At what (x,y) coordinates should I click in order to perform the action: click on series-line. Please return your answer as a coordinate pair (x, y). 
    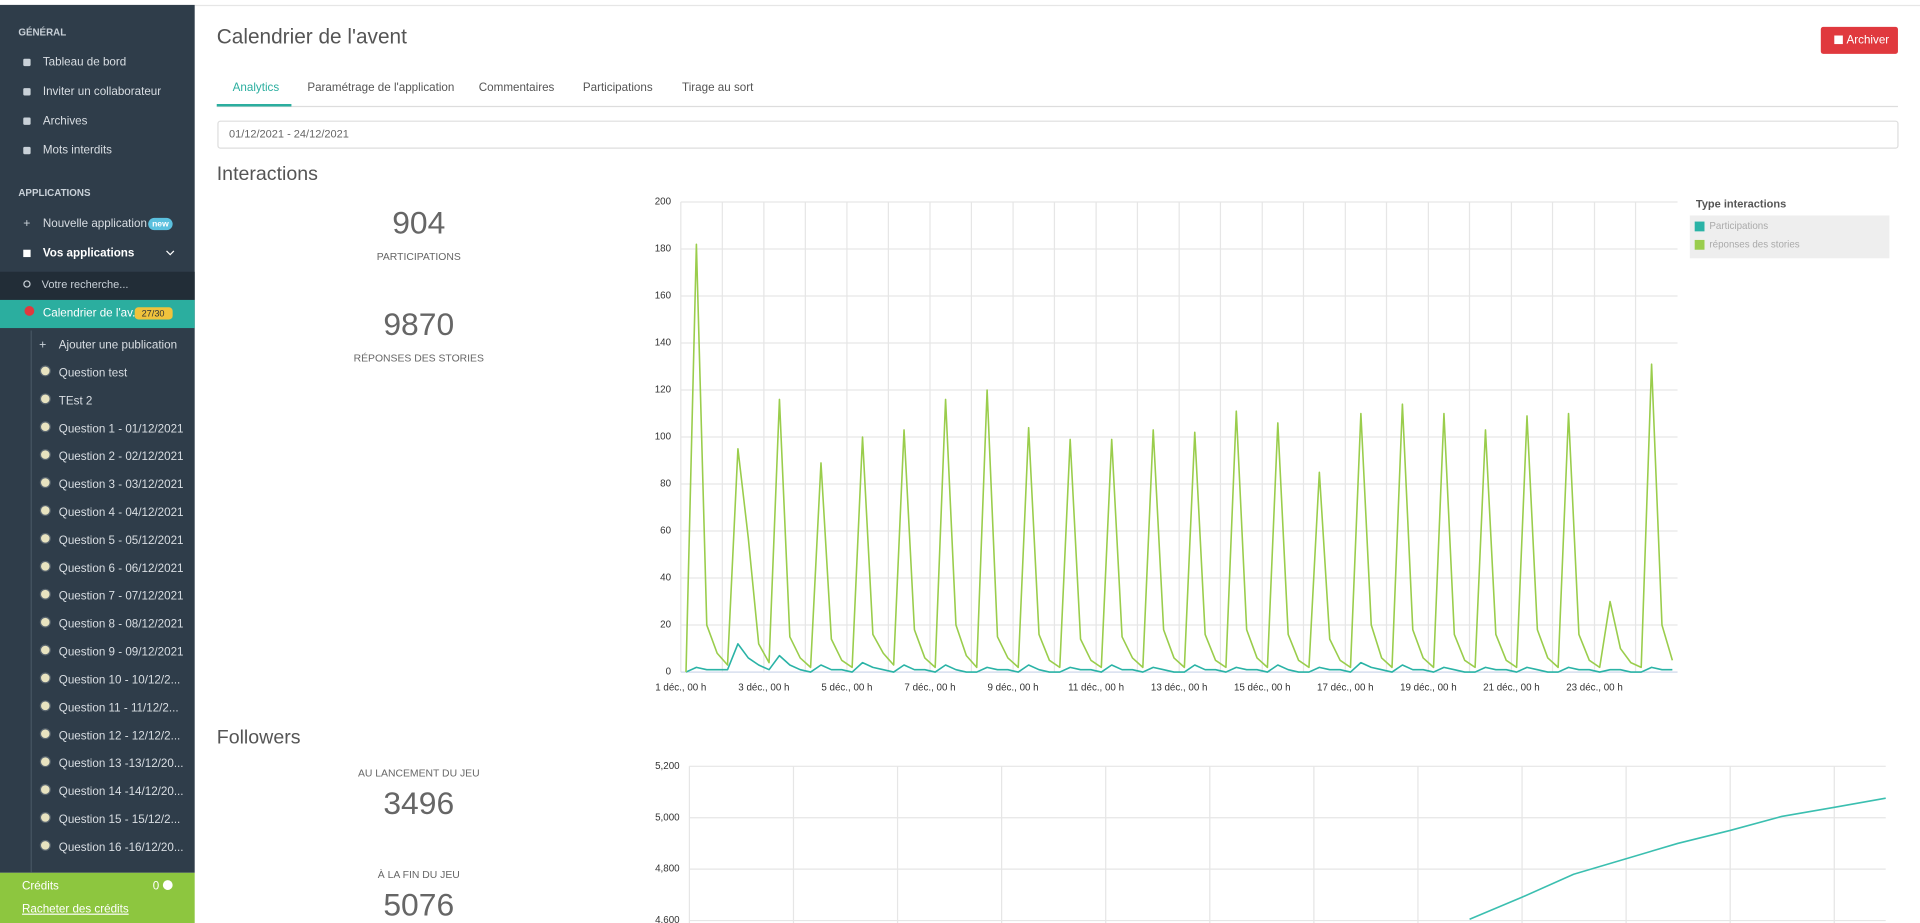
    Looking at the image, I should click on (1179, 658).